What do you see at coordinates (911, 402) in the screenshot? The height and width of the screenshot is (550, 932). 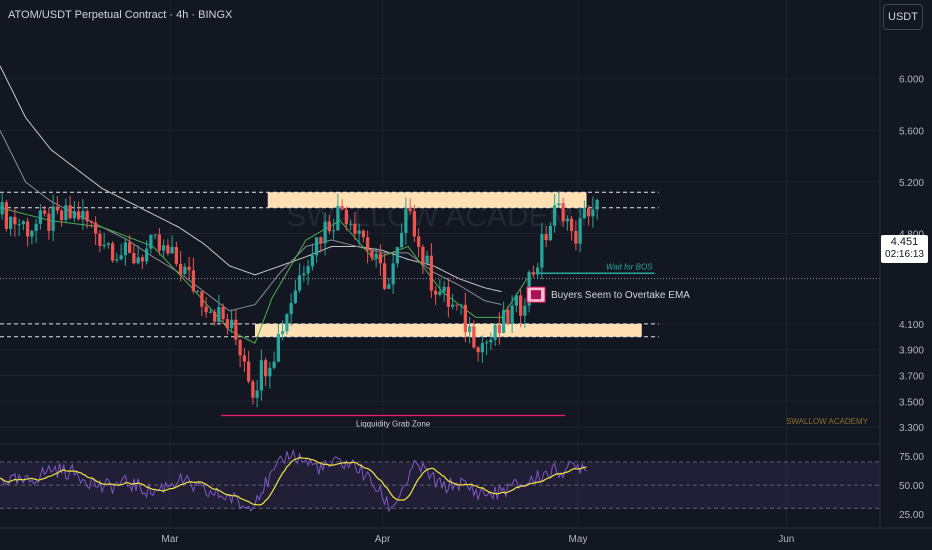 I see `price-tick-label: 3.500` at bounding box center [911, 402].